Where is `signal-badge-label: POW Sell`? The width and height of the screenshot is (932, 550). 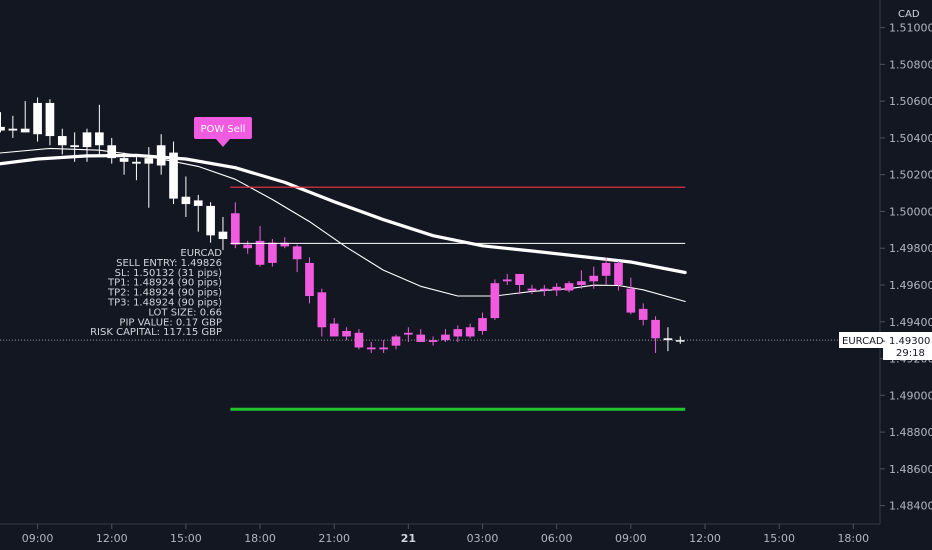
signal-badge-label: POW Sell is located at coordinates (222, 129).